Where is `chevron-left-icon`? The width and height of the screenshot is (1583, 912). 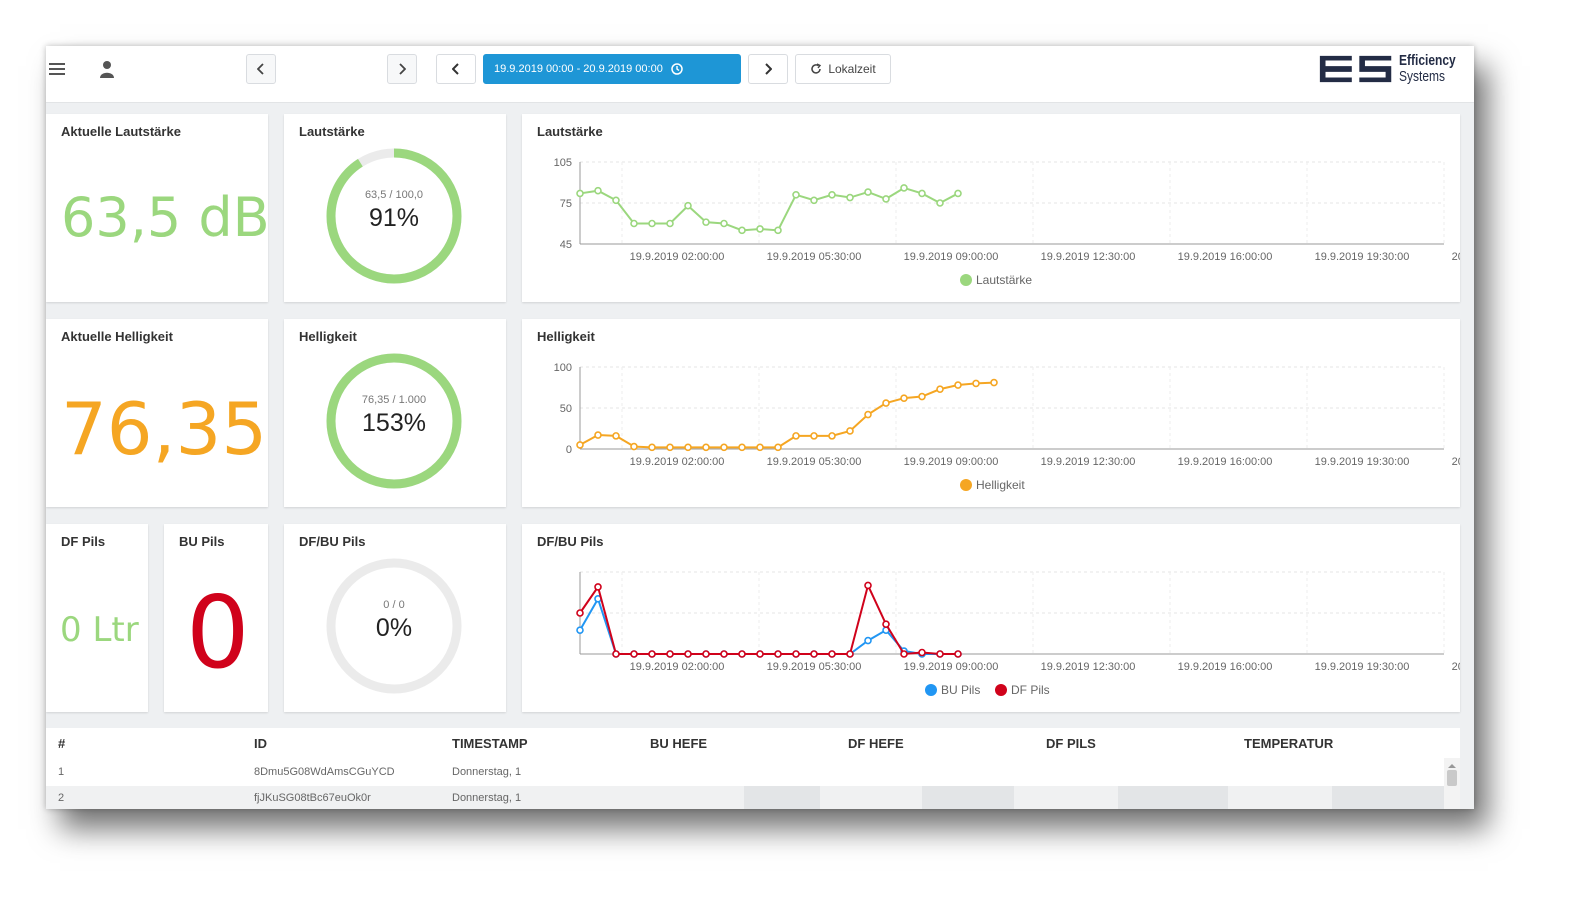 chevron-left-icon is located at coordinates (261, 69).